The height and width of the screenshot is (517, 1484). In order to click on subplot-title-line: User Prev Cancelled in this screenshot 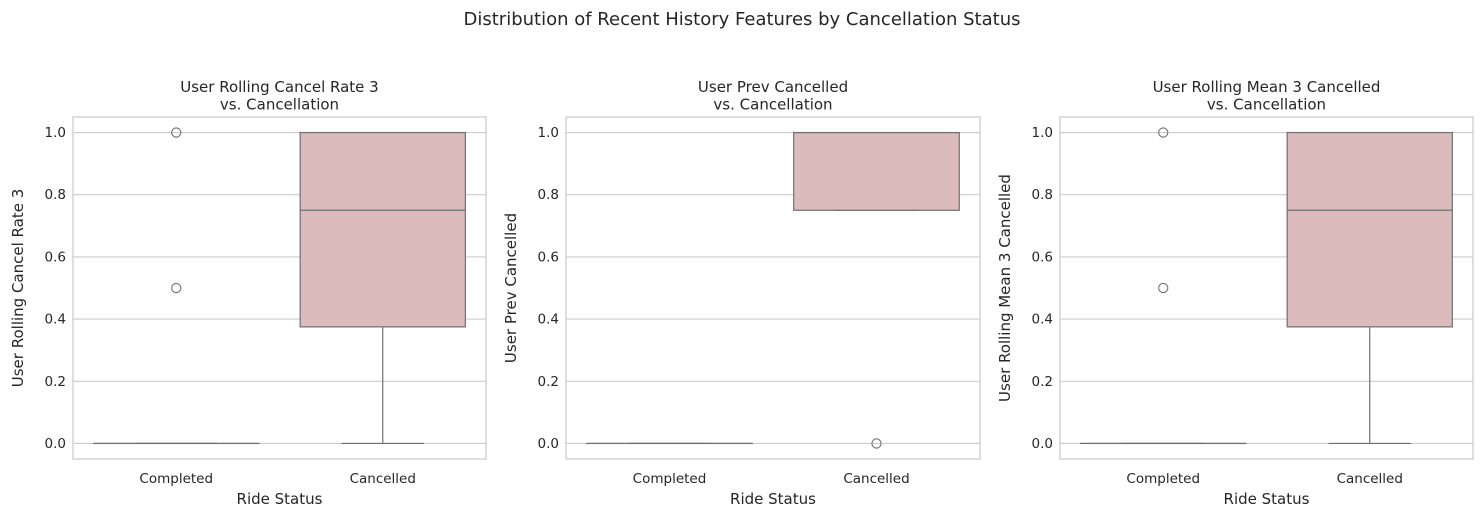, I will do `click(773, 87)`.